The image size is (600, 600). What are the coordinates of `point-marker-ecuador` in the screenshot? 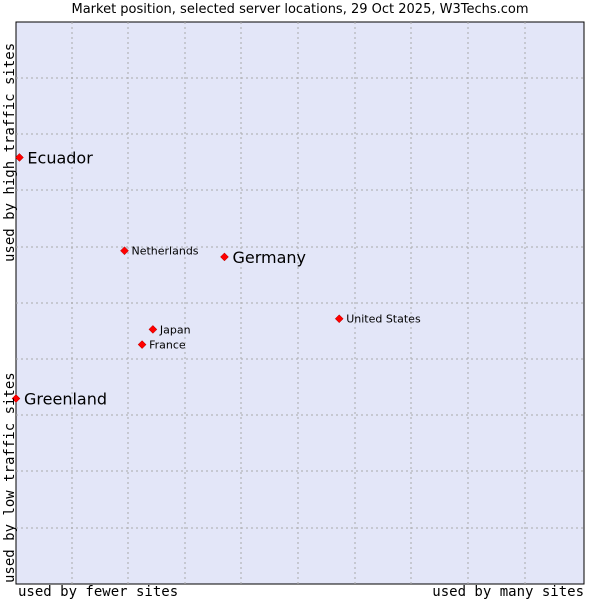 It's located at (19, 157).